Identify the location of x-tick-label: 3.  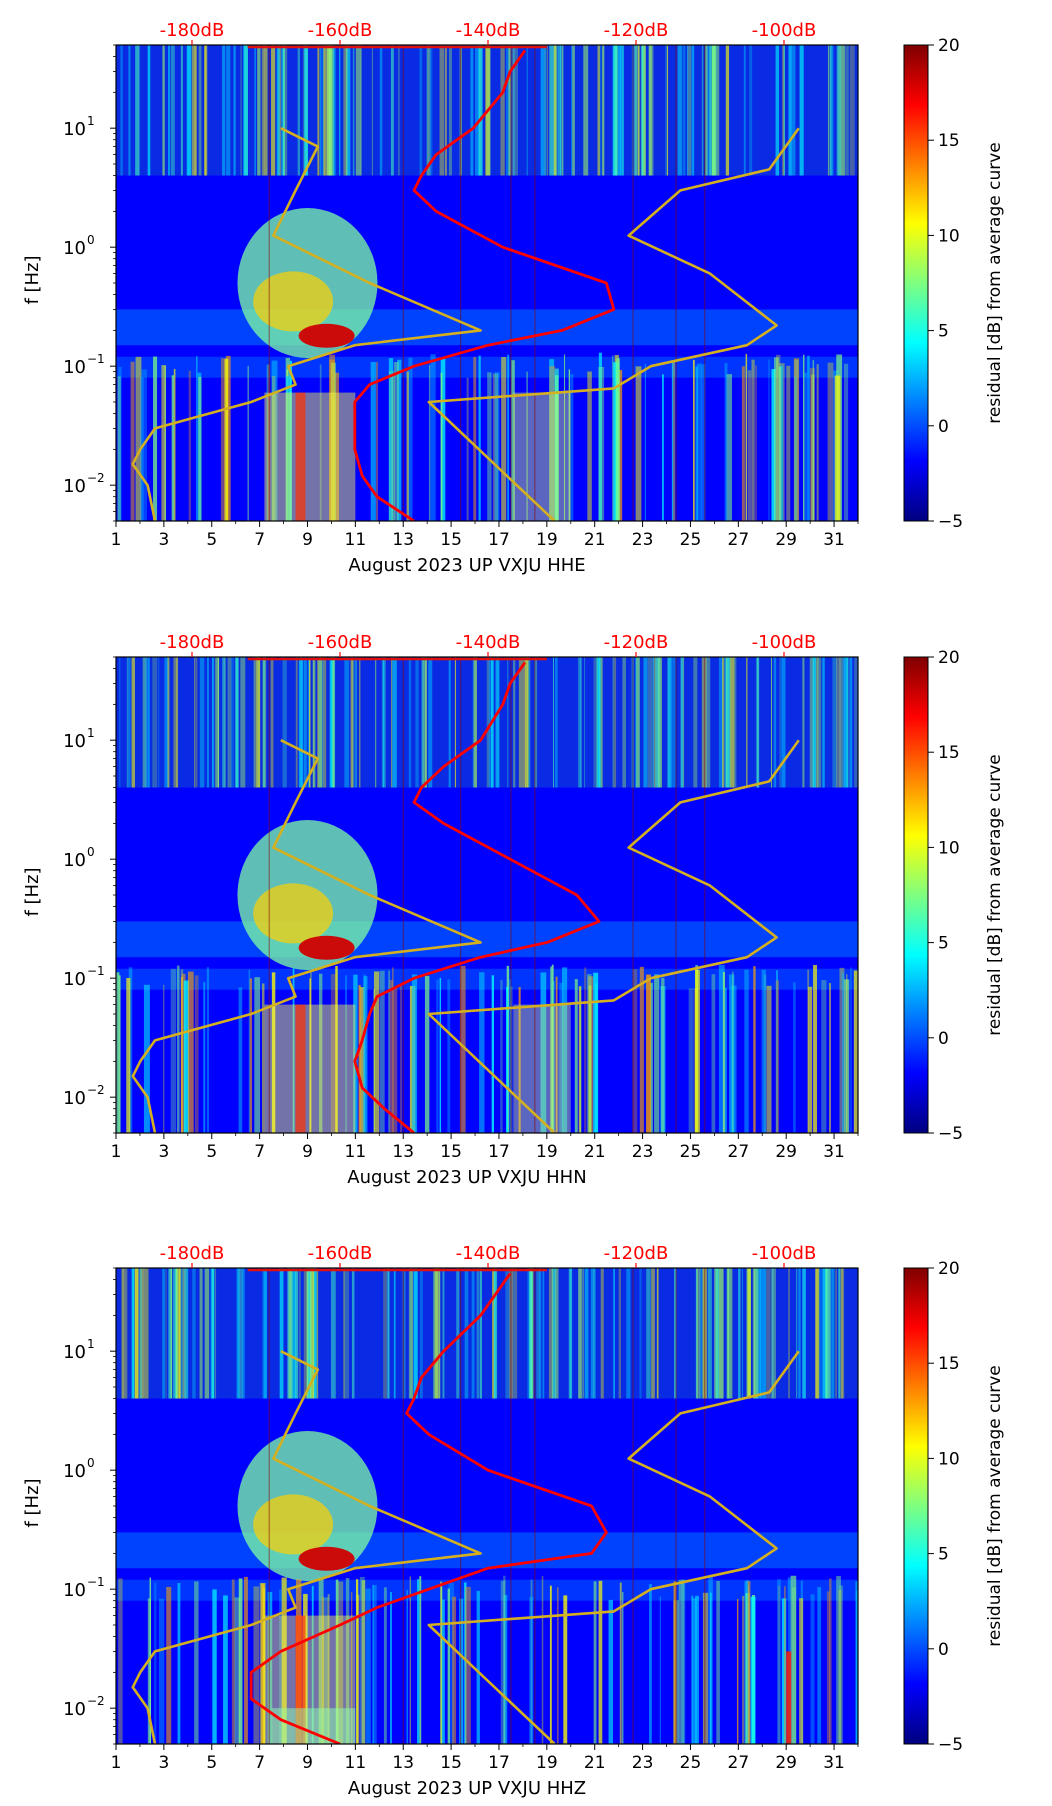
(163, 1763).